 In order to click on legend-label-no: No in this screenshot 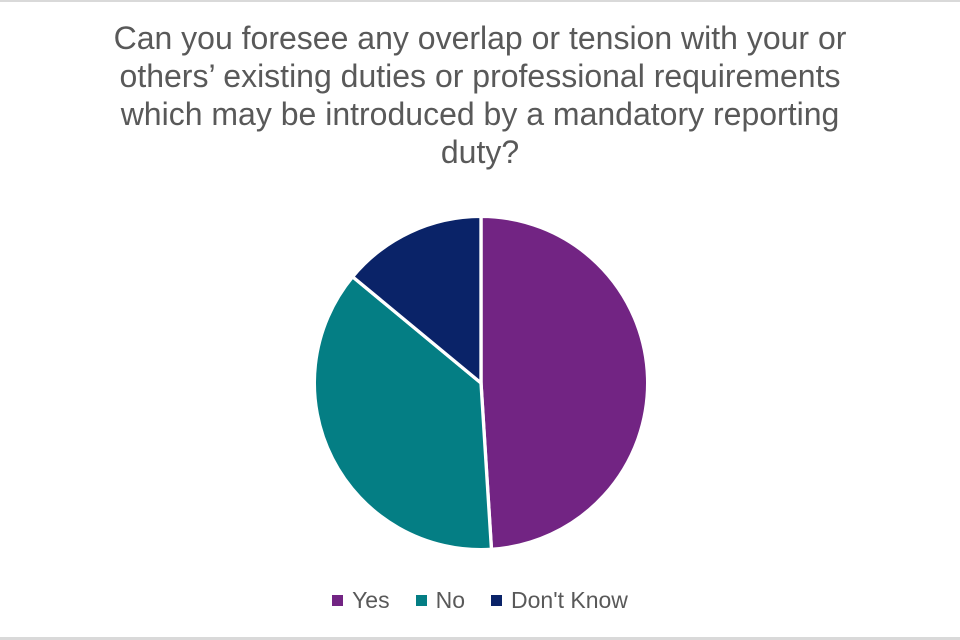, I will do `click(450, 600)`.